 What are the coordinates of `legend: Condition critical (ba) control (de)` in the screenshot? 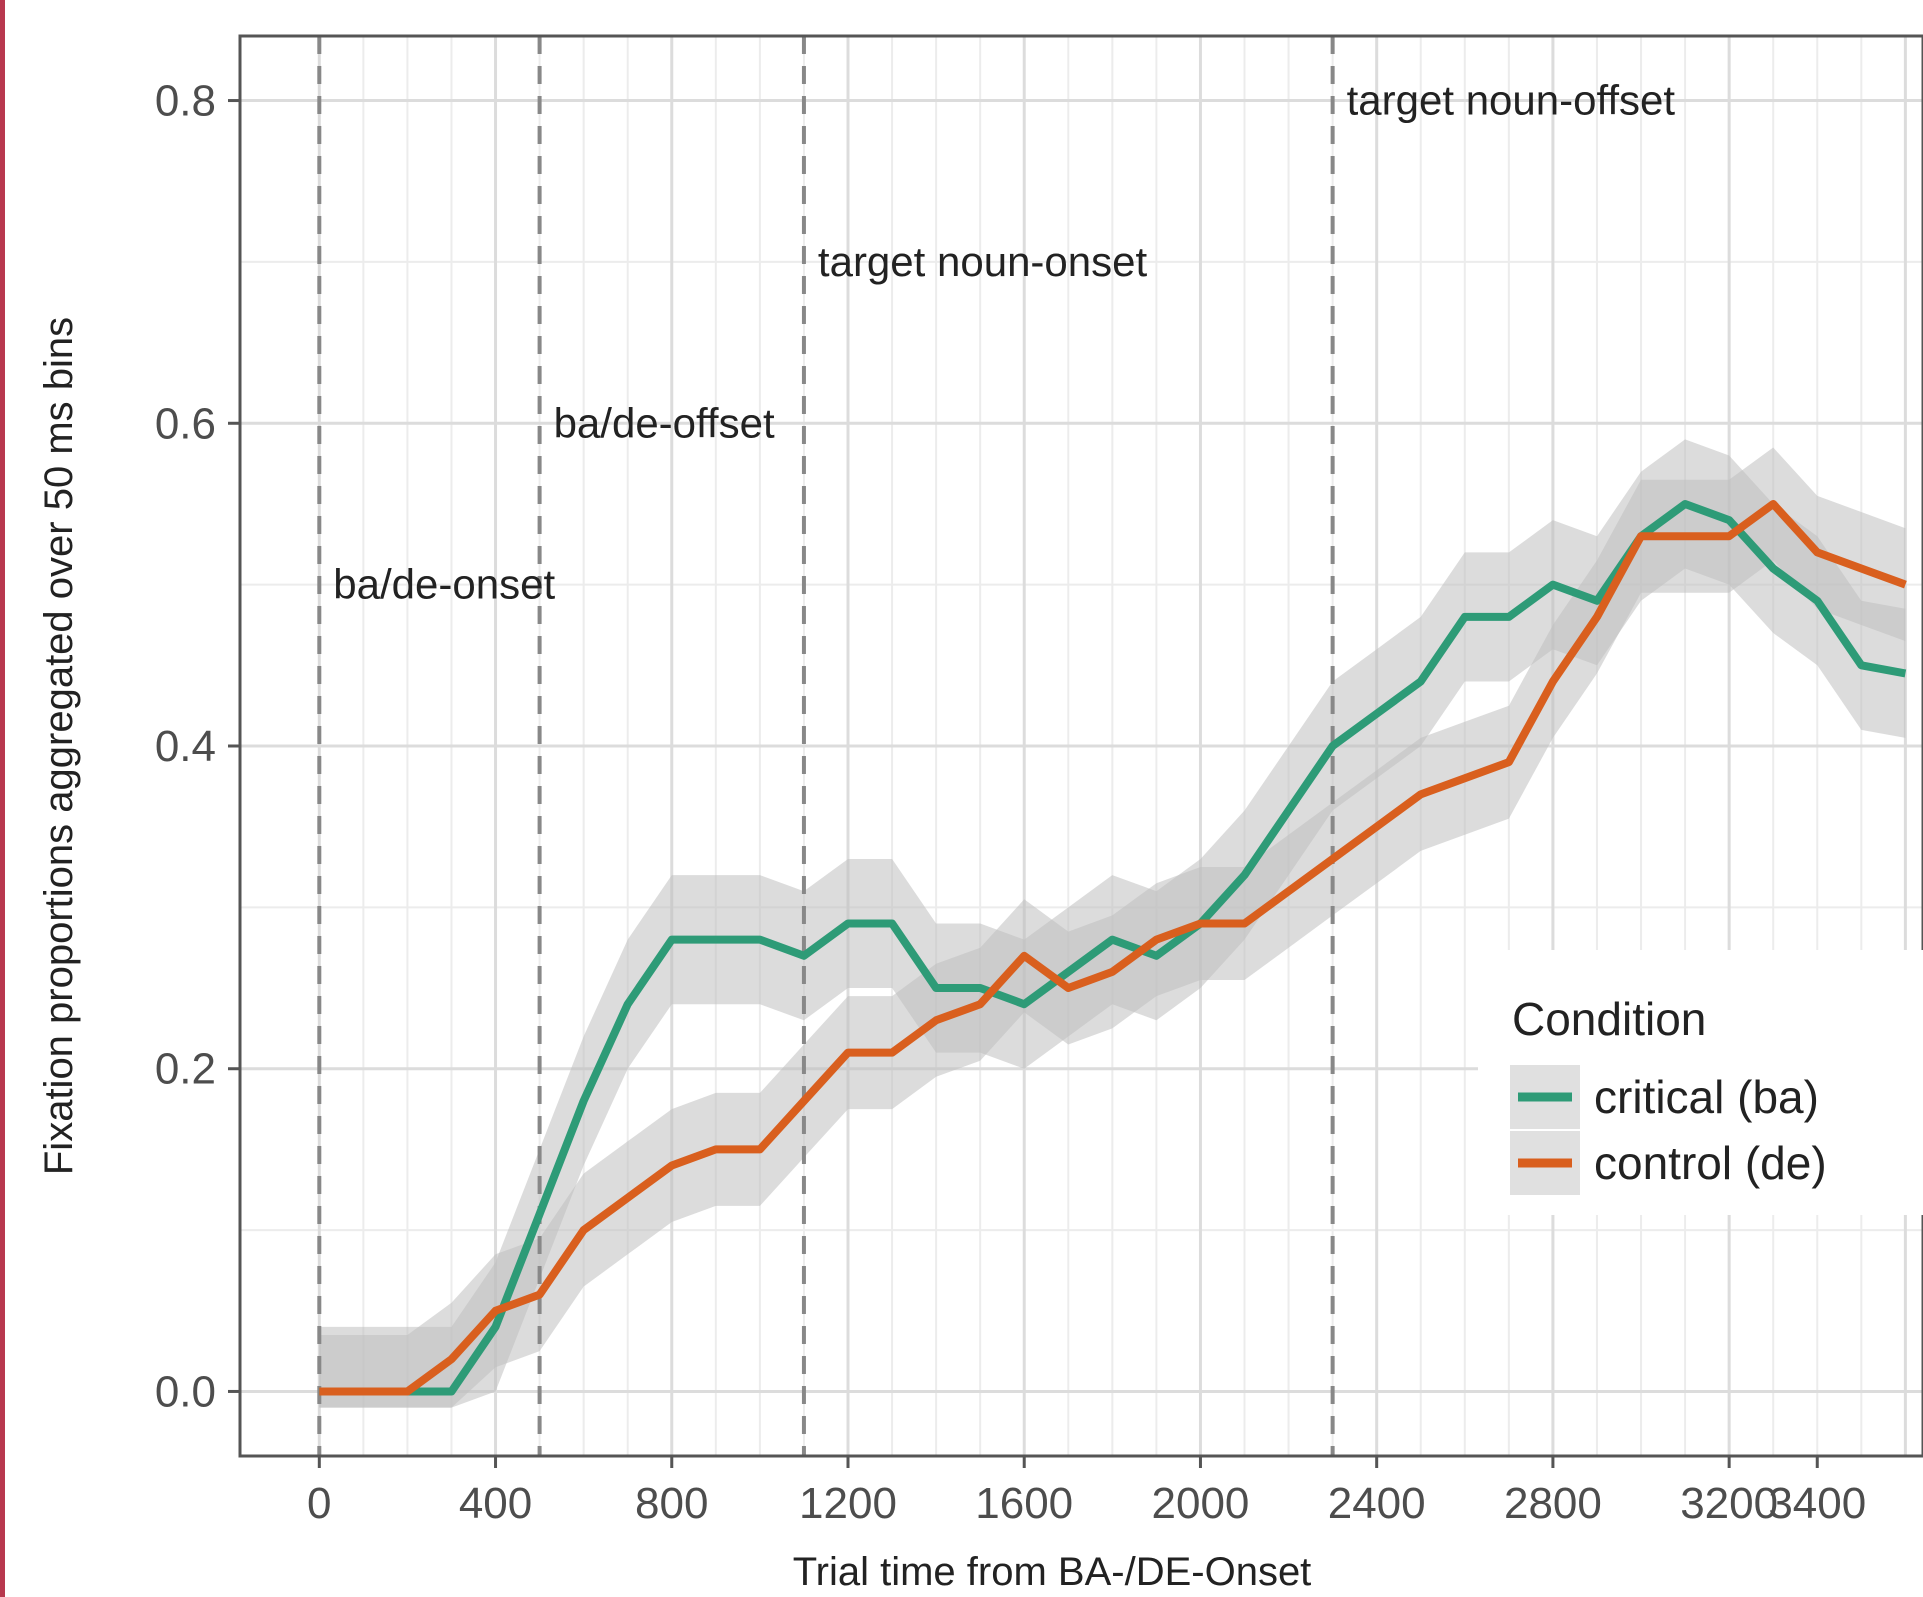 It's located at (1700, 1082).